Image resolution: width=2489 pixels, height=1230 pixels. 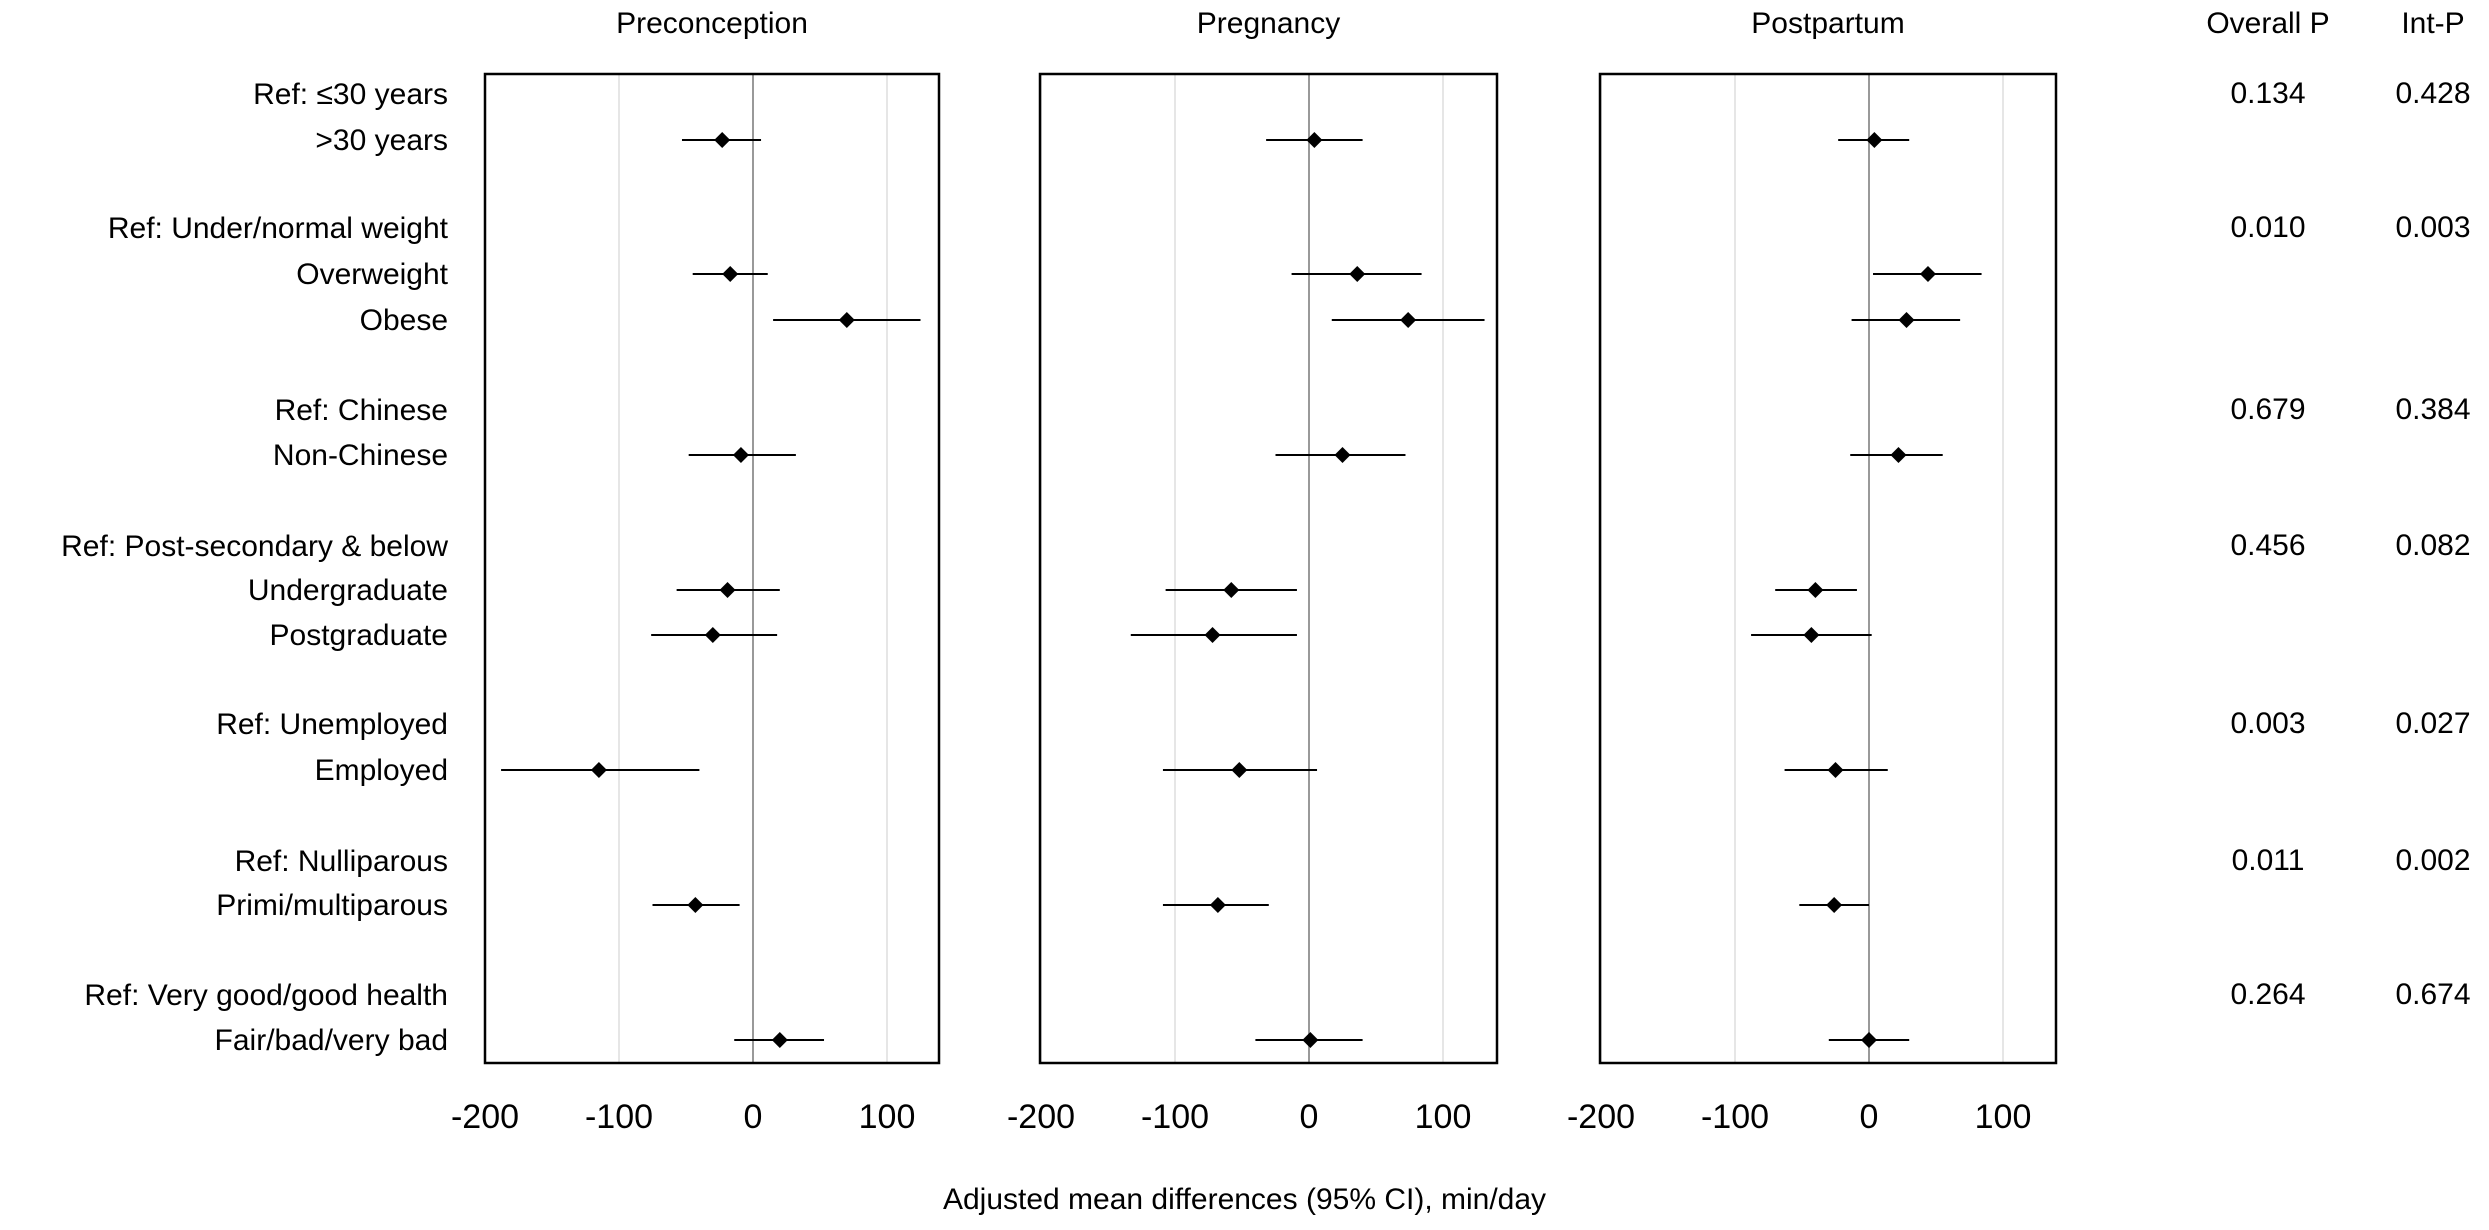 I want to click on overall-p-value: 0.010, so click(x=2267, y=227).